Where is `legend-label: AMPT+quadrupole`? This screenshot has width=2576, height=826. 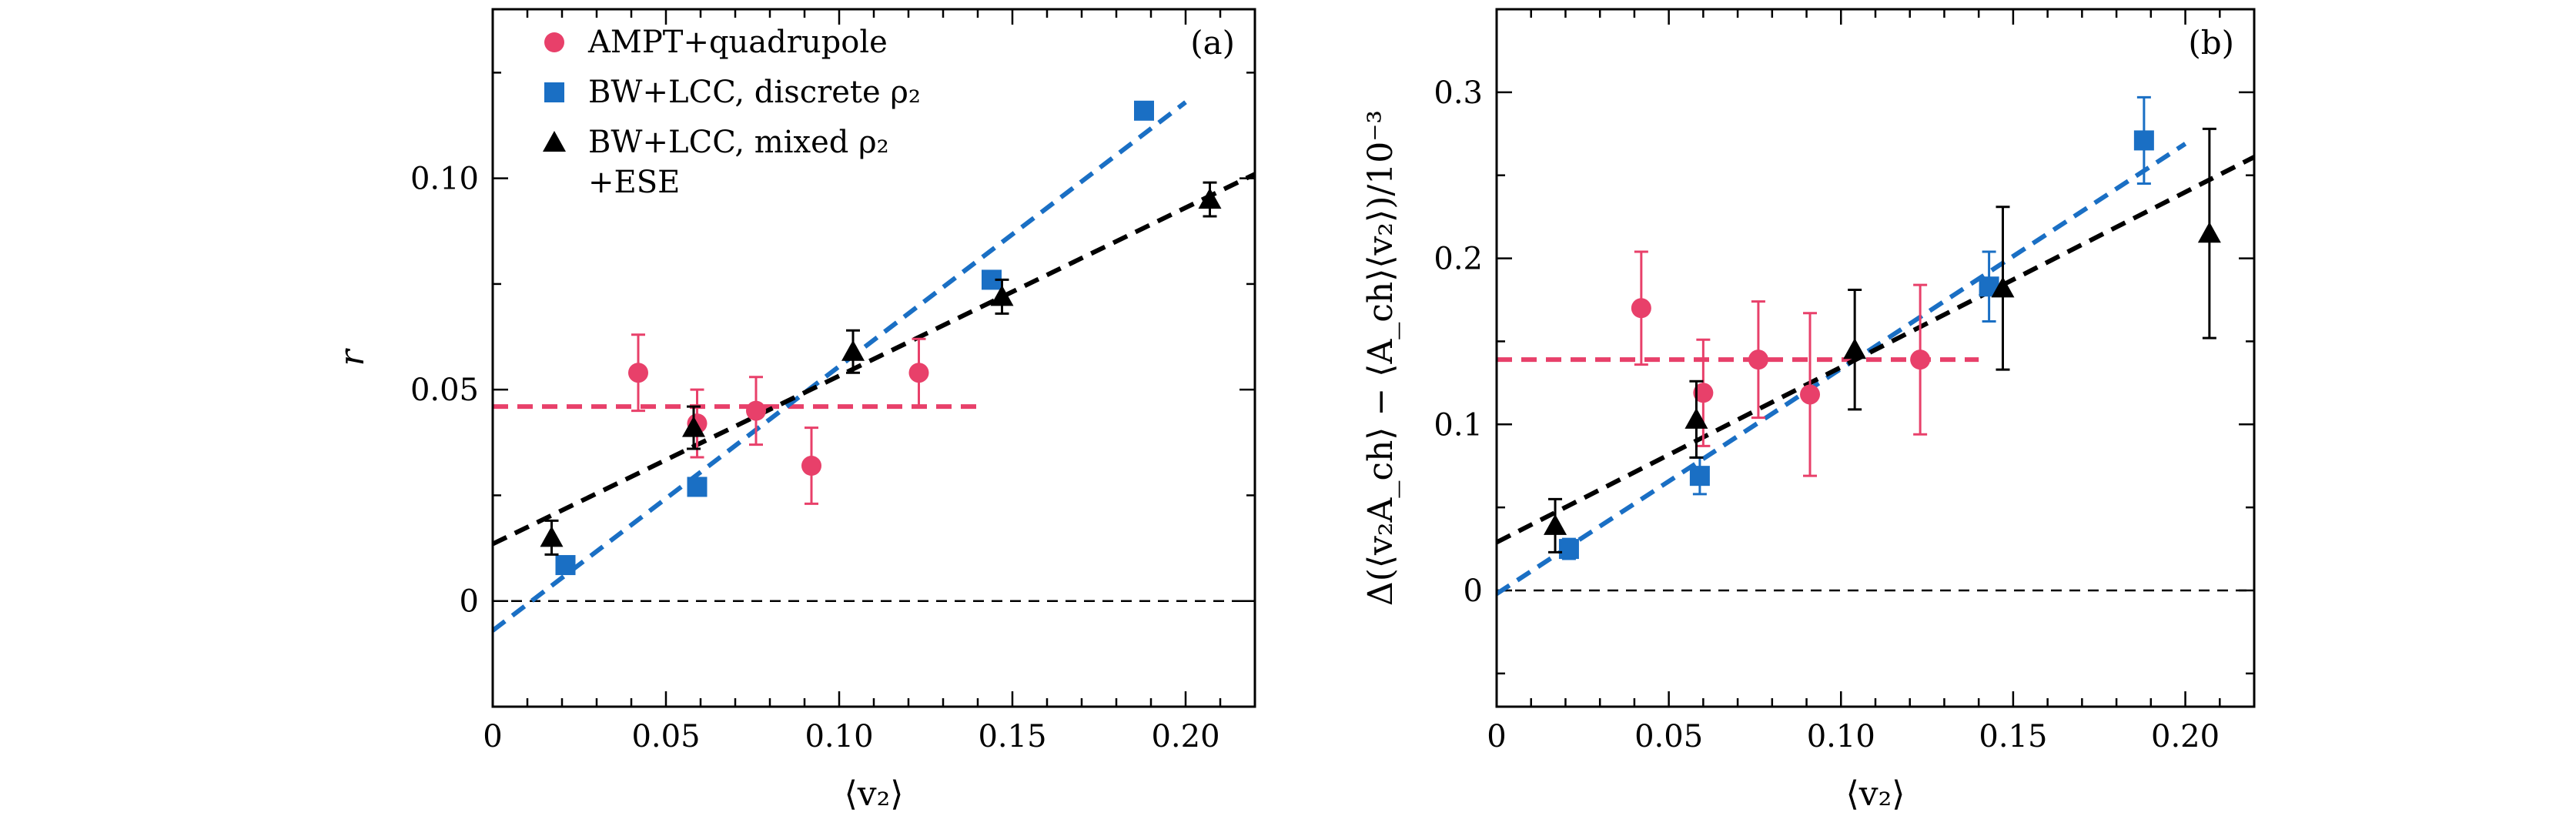
legend-label: AMPT+quadrupole is located at coordinates (738, 42).